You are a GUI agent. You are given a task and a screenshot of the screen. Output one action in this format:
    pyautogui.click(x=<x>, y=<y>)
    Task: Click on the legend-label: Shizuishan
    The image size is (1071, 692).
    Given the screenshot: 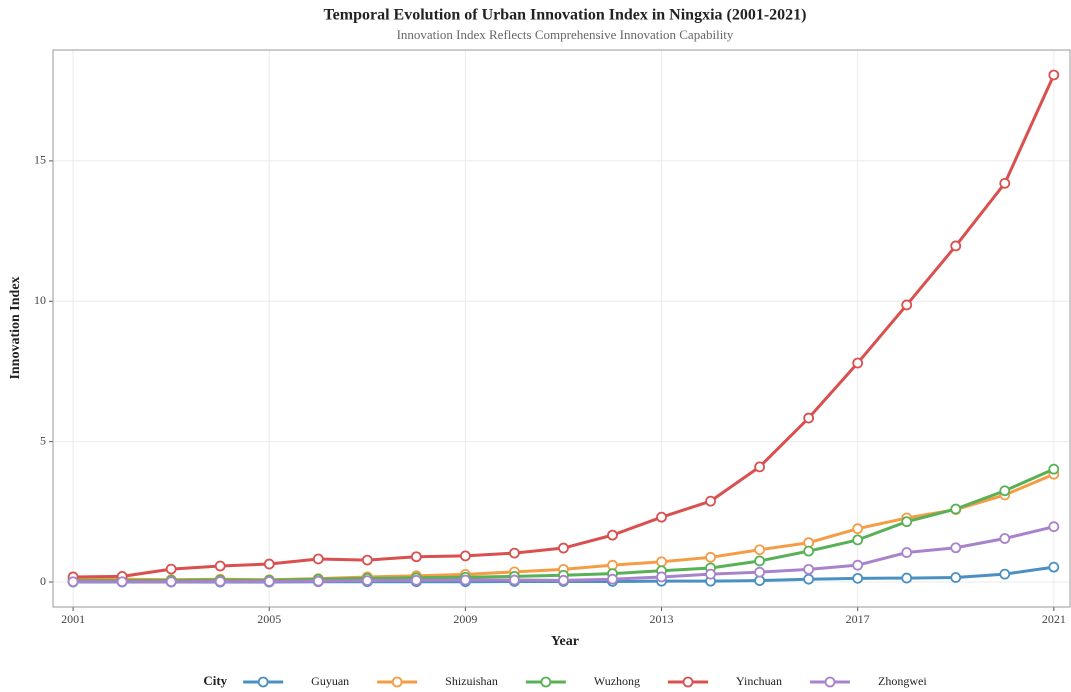 What is the action you would take?
    pyautogui.click(x=471, y=681)
    